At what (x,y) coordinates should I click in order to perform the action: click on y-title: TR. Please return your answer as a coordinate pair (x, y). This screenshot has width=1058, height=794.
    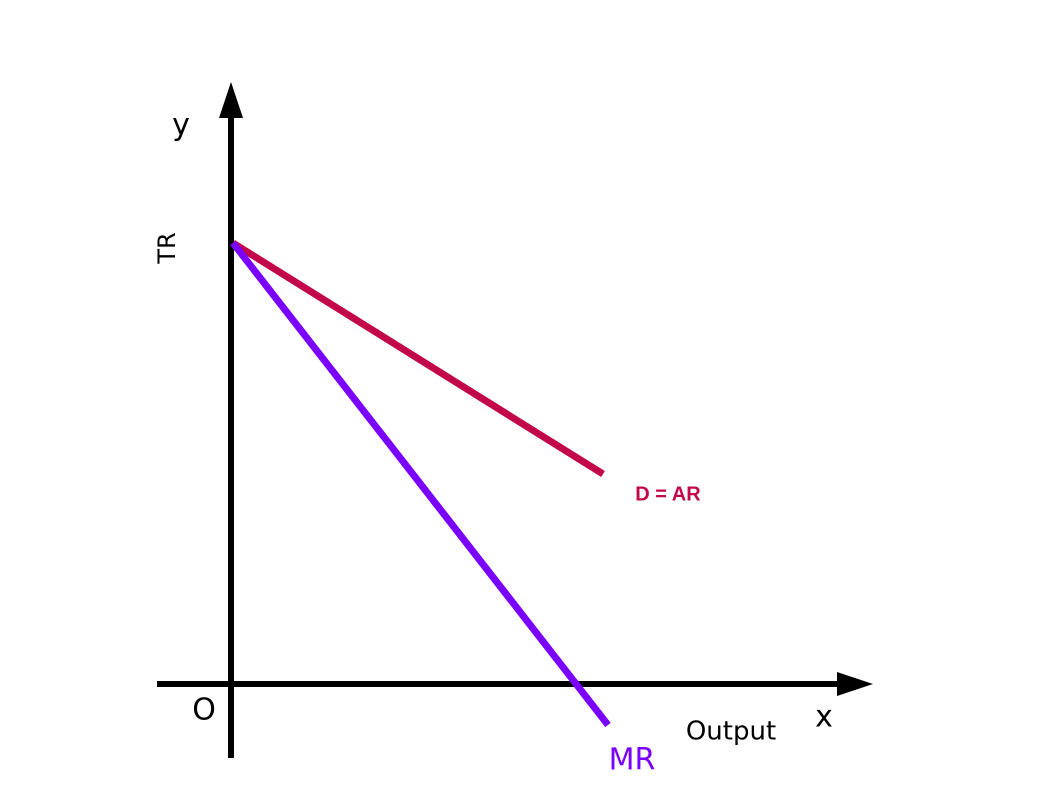
    Looking at the image, I should click on (167, 248).